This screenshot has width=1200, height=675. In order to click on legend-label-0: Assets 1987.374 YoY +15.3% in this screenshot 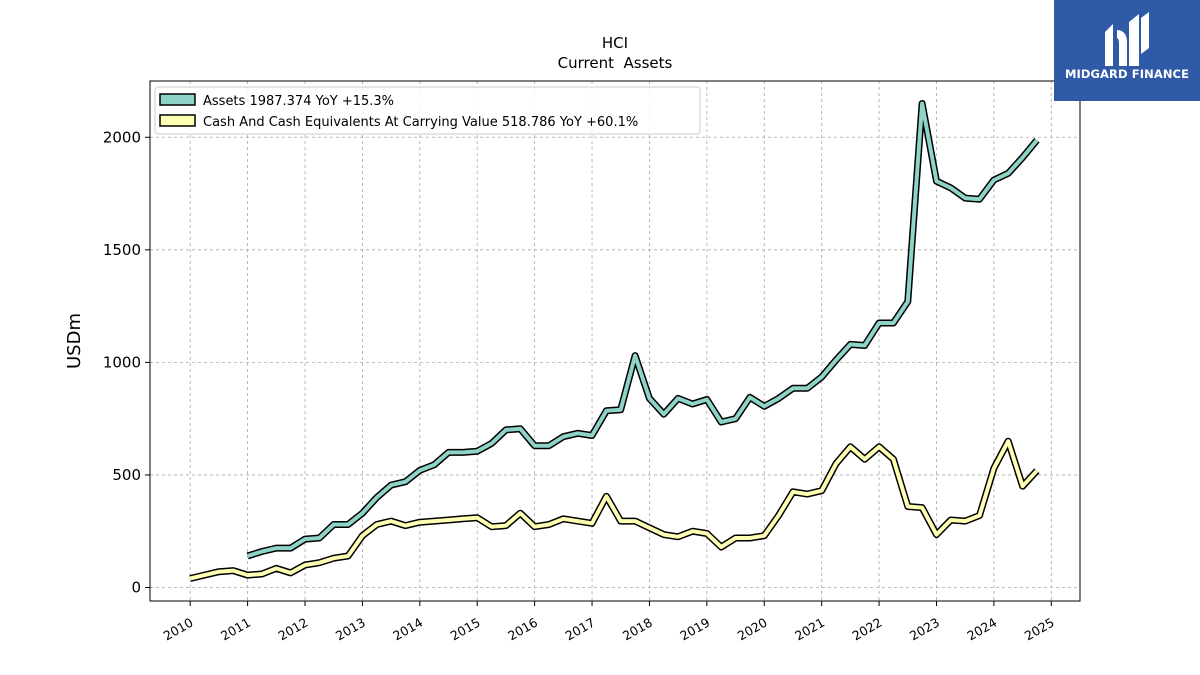, I will do `click(298, 101)`.